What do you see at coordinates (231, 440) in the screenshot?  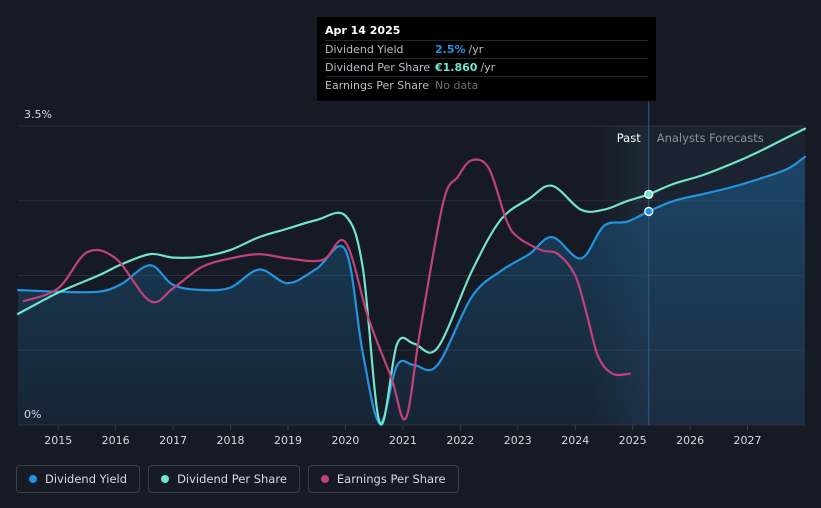 I see `x-tick-label: 2018` at bounding box center [231, 440].